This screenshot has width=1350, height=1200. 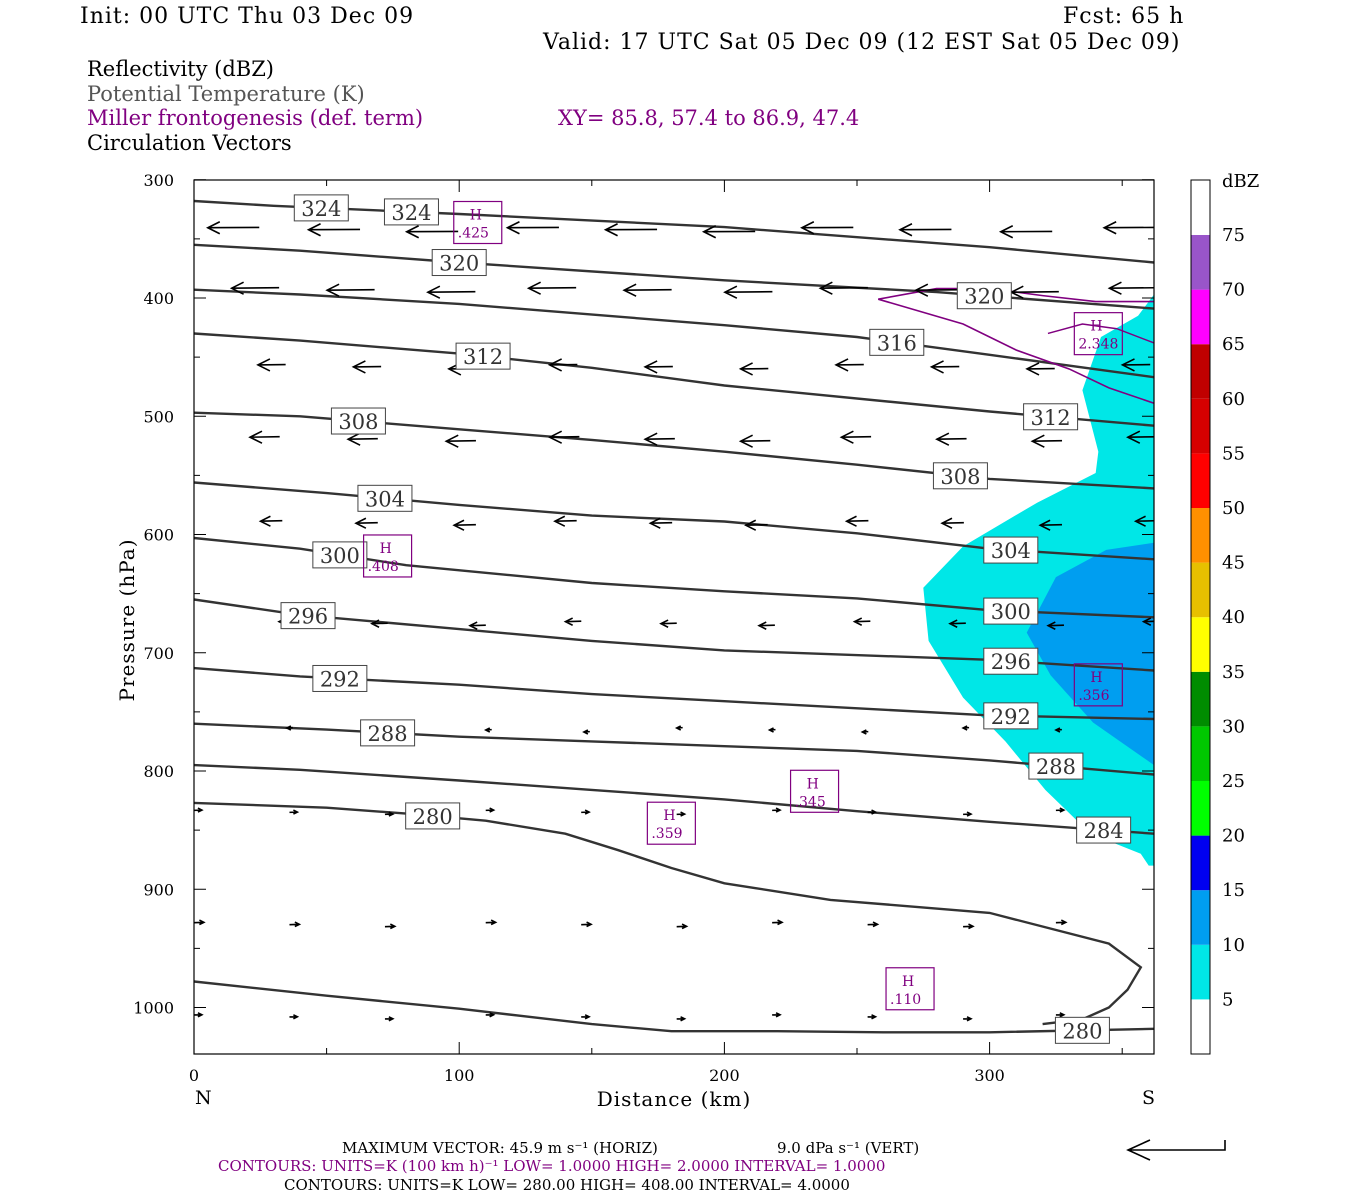 I want to click on isentrope-label-308: 308, so click(x=960, y=477).